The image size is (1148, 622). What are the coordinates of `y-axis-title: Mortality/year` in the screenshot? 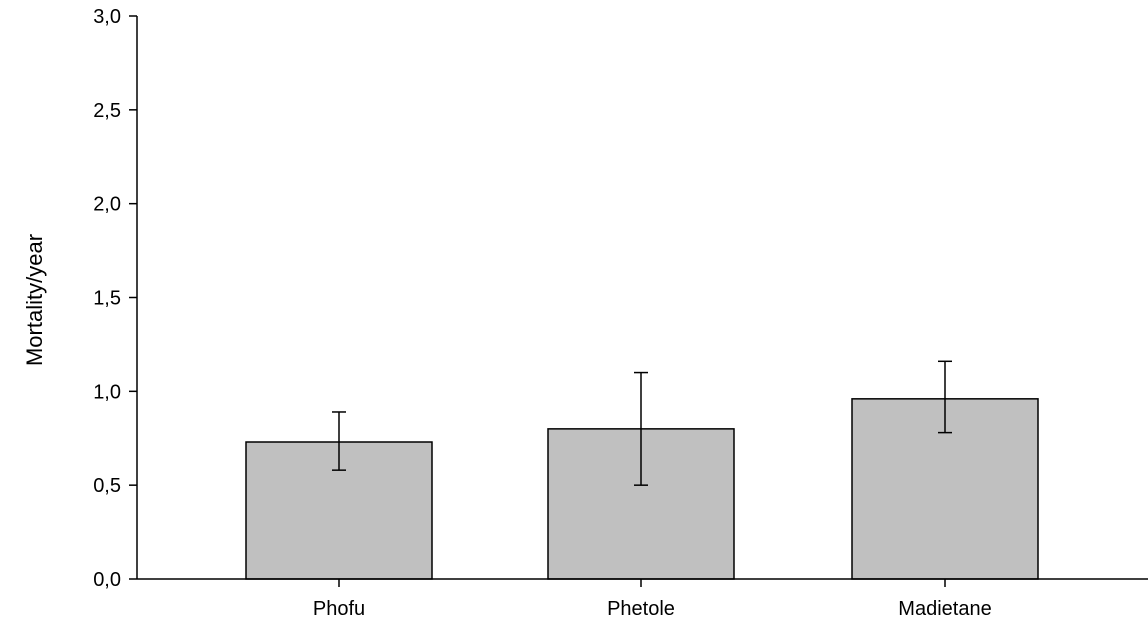 It's located at (34, 300).